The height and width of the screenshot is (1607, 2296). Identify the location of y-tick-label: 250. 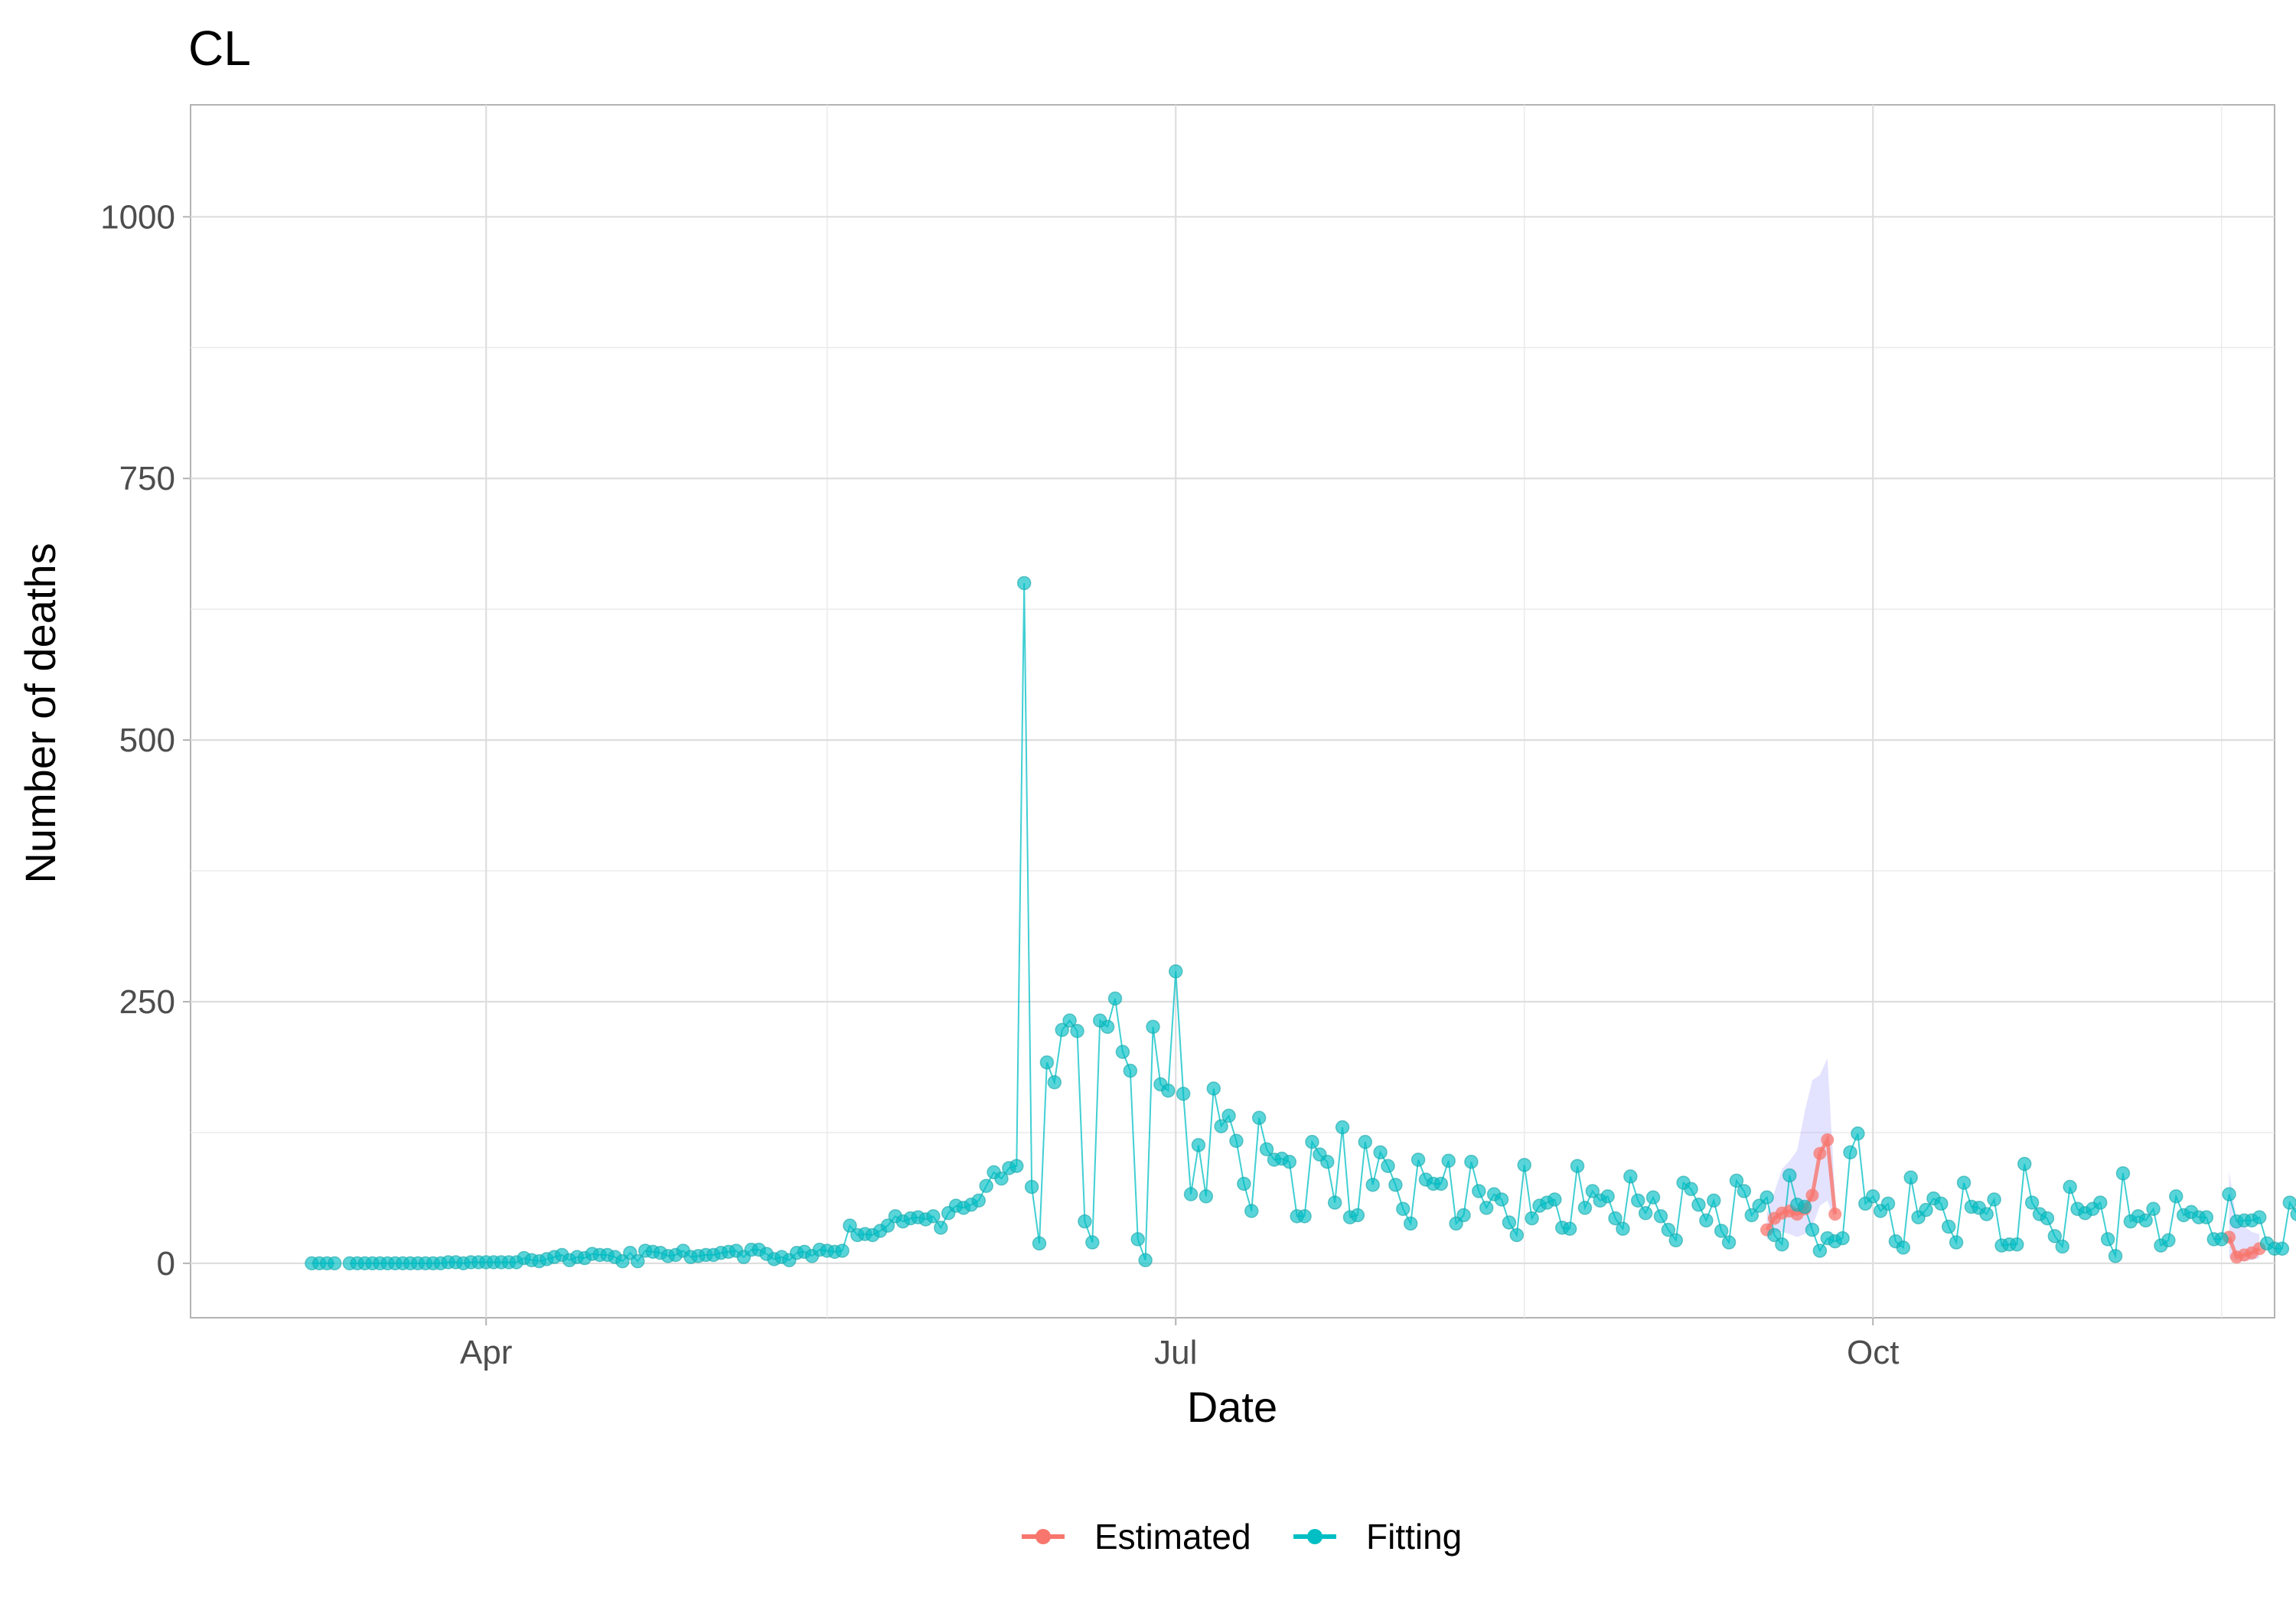
(147, 1002).